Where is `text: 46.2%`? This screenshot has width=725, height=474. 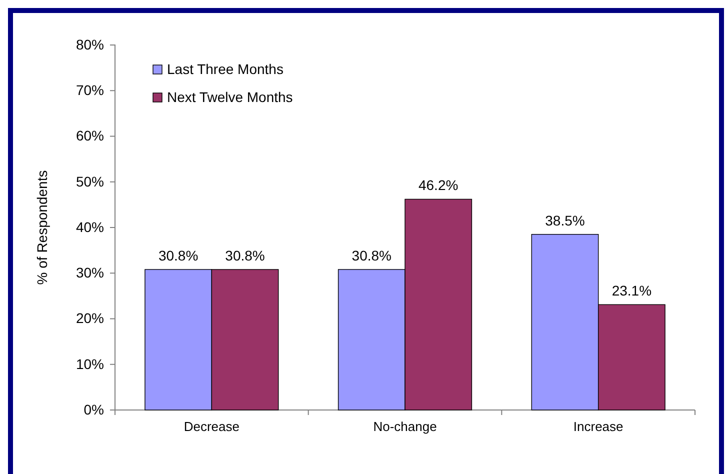
text: 46.2% is located at coordinates (438, 185).